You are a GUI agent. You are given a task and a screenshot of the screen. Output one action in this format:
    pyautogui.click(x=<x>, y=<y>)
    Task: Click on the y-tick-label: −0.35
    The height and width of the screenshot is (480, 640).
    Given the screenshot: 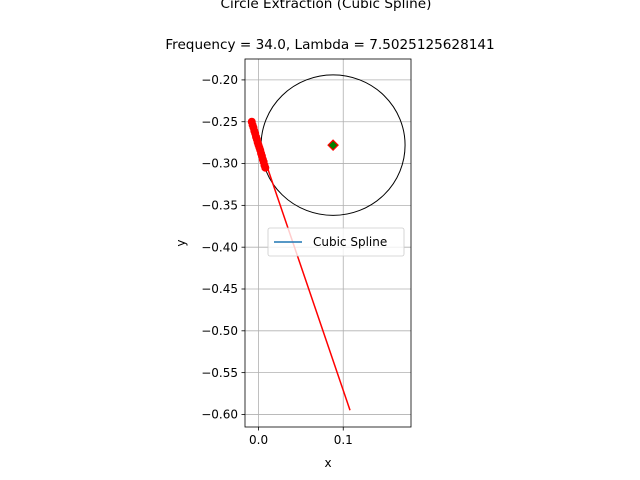 What is the action you would take?
    pyautogui.click(x=219, y=206)
    